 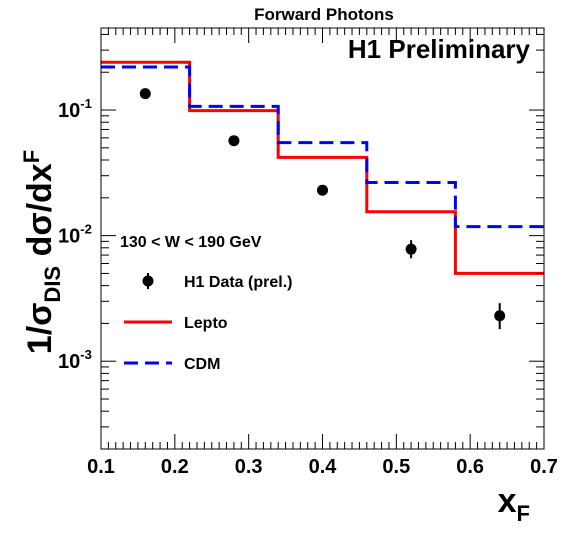 I want to click on x-tick-label: 0.1, so click(x=101, y=467).